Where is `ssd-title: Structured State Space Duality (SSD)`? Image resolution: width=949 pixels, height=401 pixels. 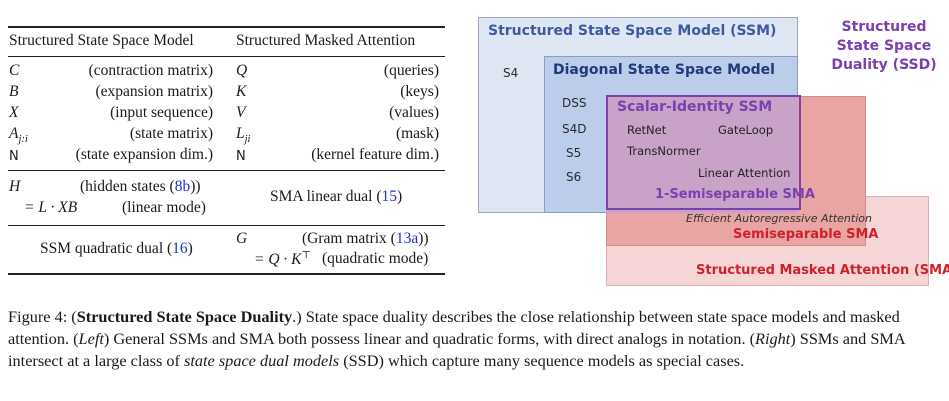 ssd-title: Structured State Space Duality (SSD) is located at coordinates (884, 46).